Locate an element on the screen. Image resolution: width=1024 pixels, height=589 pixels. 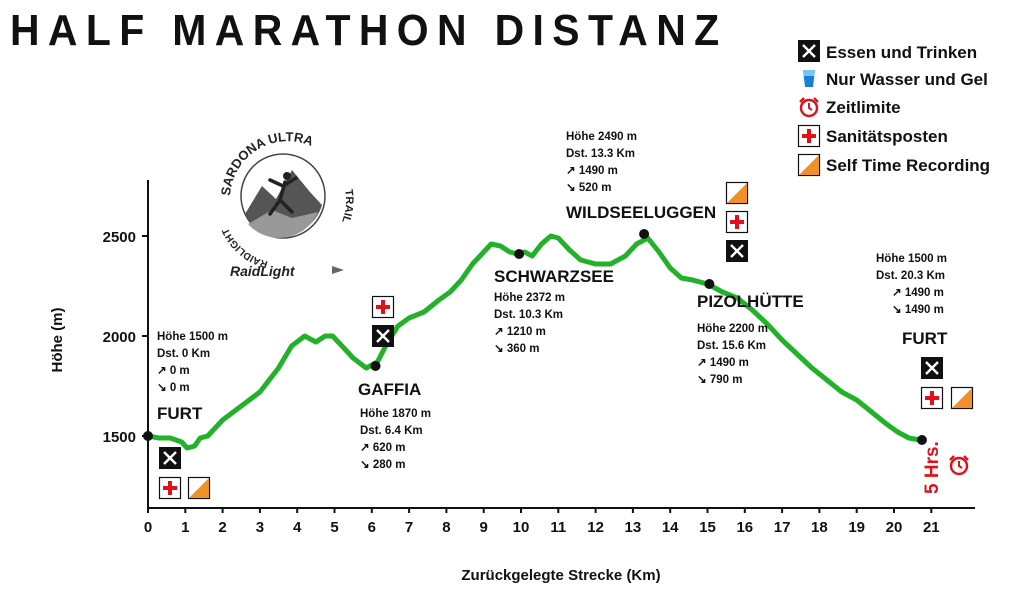
x-tick-label: 12 is located at coordinates (595, 527).